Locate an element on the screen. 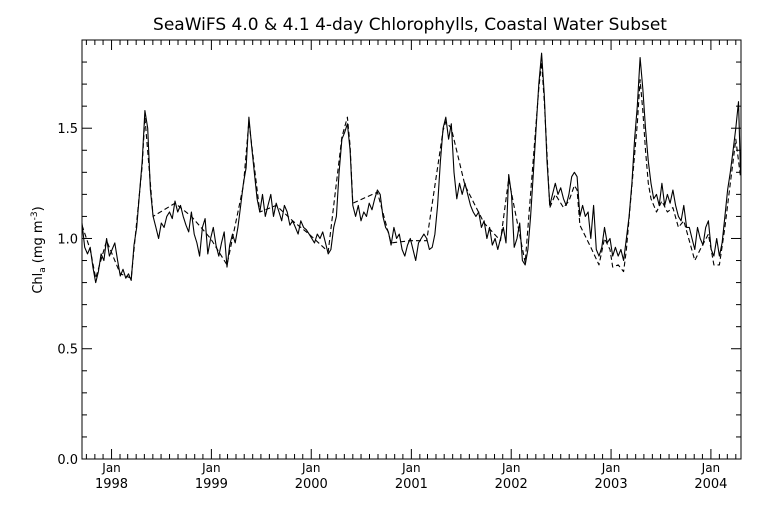 Image resolution: width=768 pixels, height=516 pixels. y-tick-label: 1.5 is located at coordinates (67, 129).